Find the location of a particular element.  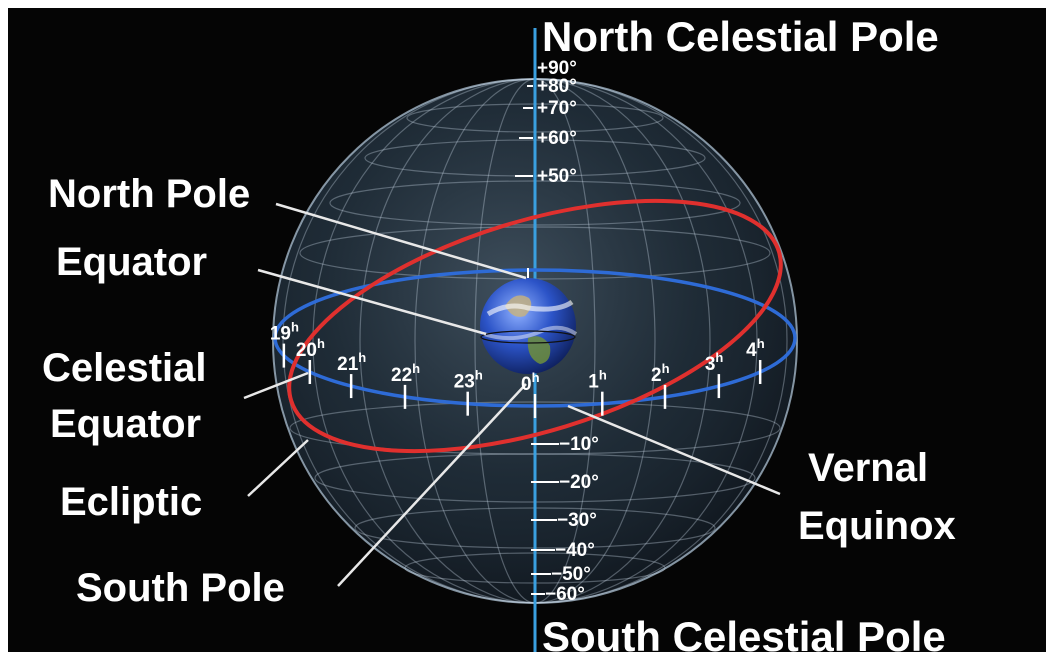

dec-south-label: −30° is located at coordinates (577, 520).